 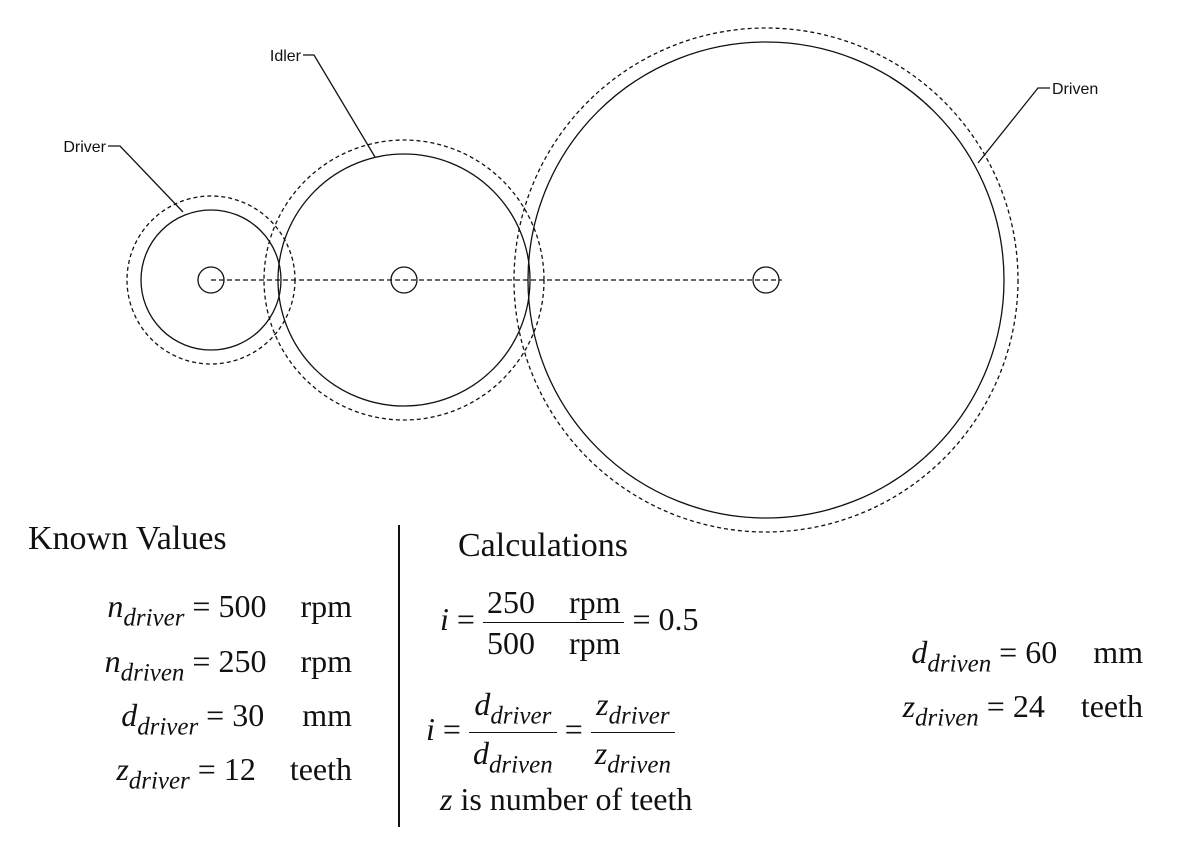 I want to click on result-d-driven: ddriven = 60 mm, so click(x=1027, y=656).